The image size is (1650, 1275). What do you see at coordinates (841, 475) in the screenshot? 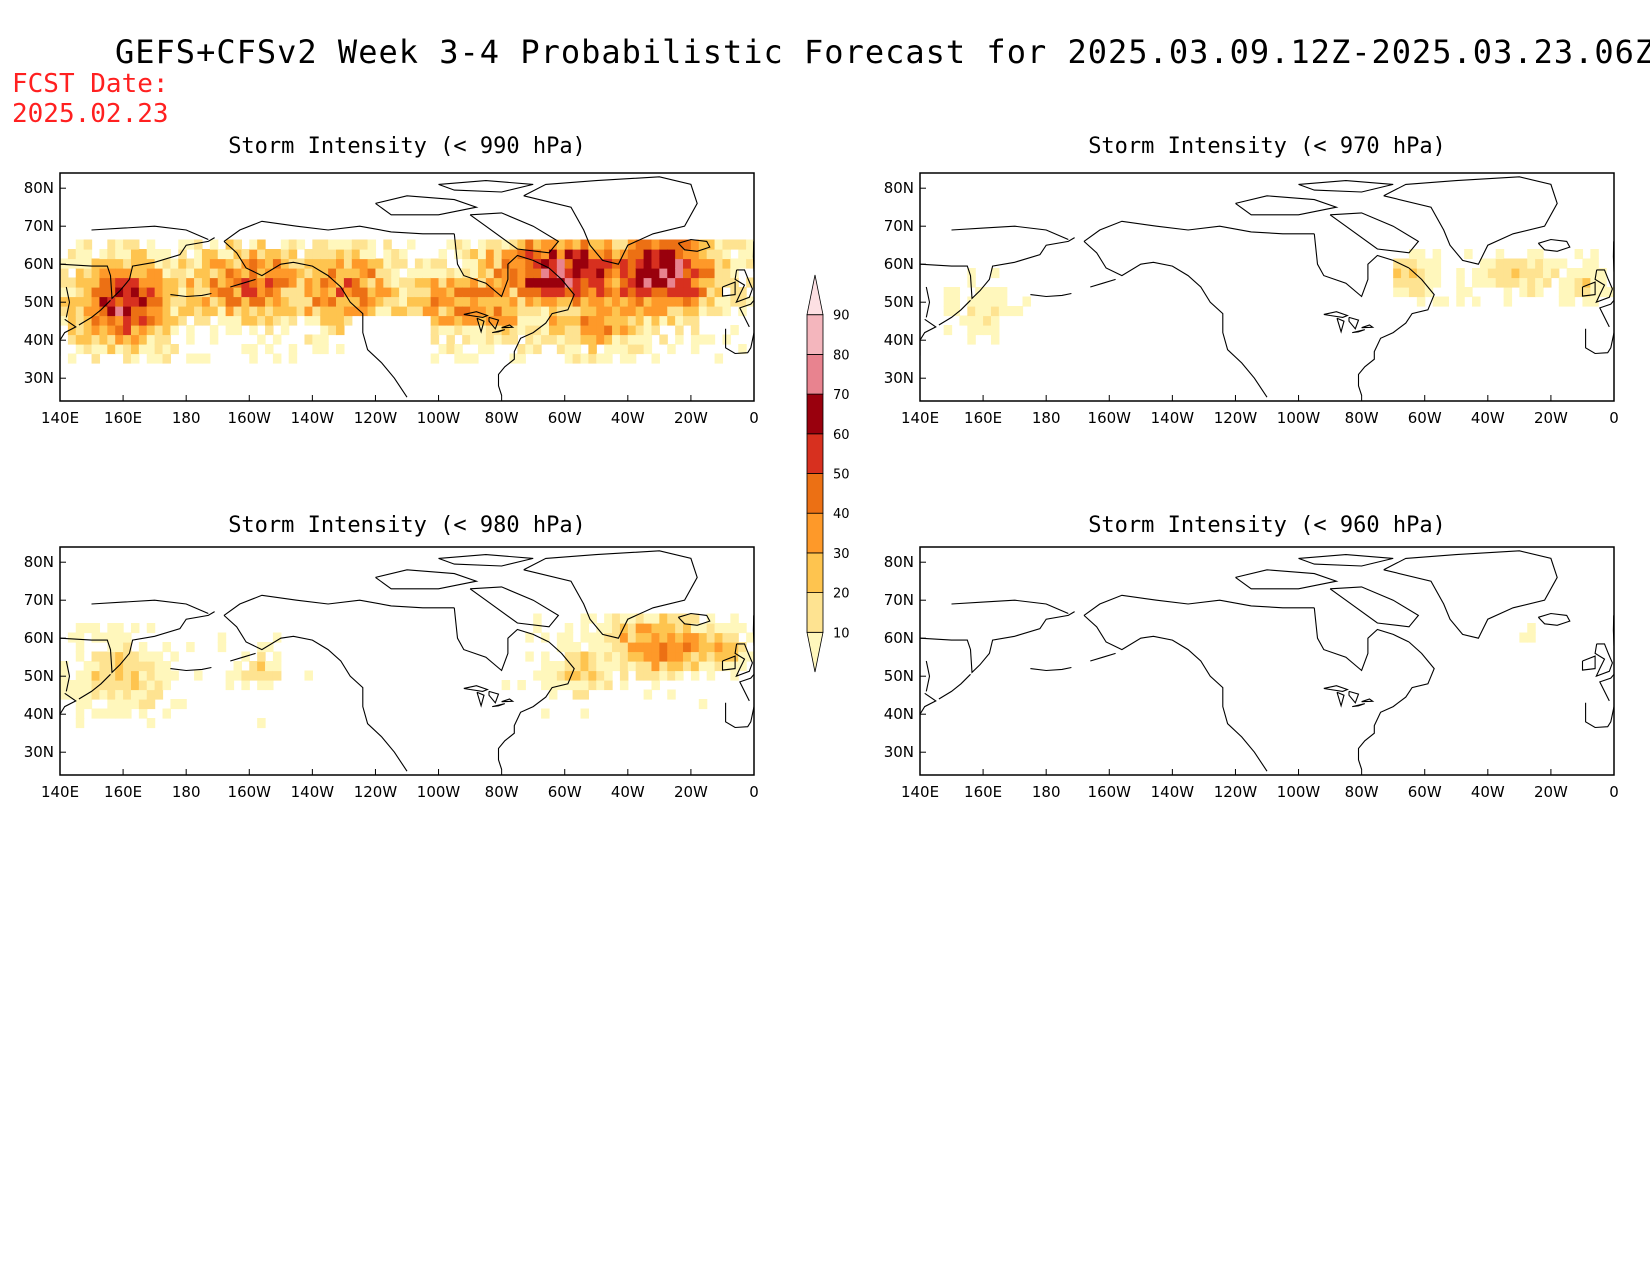
I see `colorbar-label: 50` at bounding box center [841, 475].